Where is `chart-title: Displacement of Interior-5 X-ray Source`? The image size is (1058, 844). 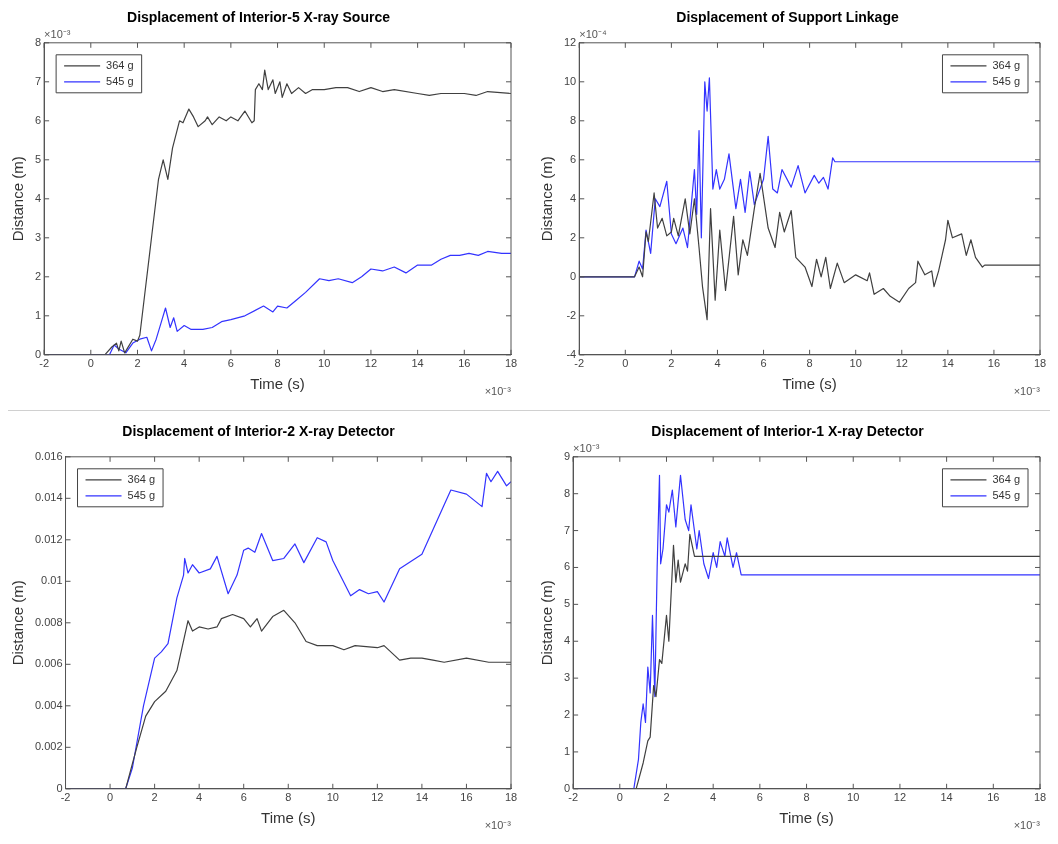 chart-title: Displacement of Interior-5 X-ray Source is located at coordinates (259, 17).